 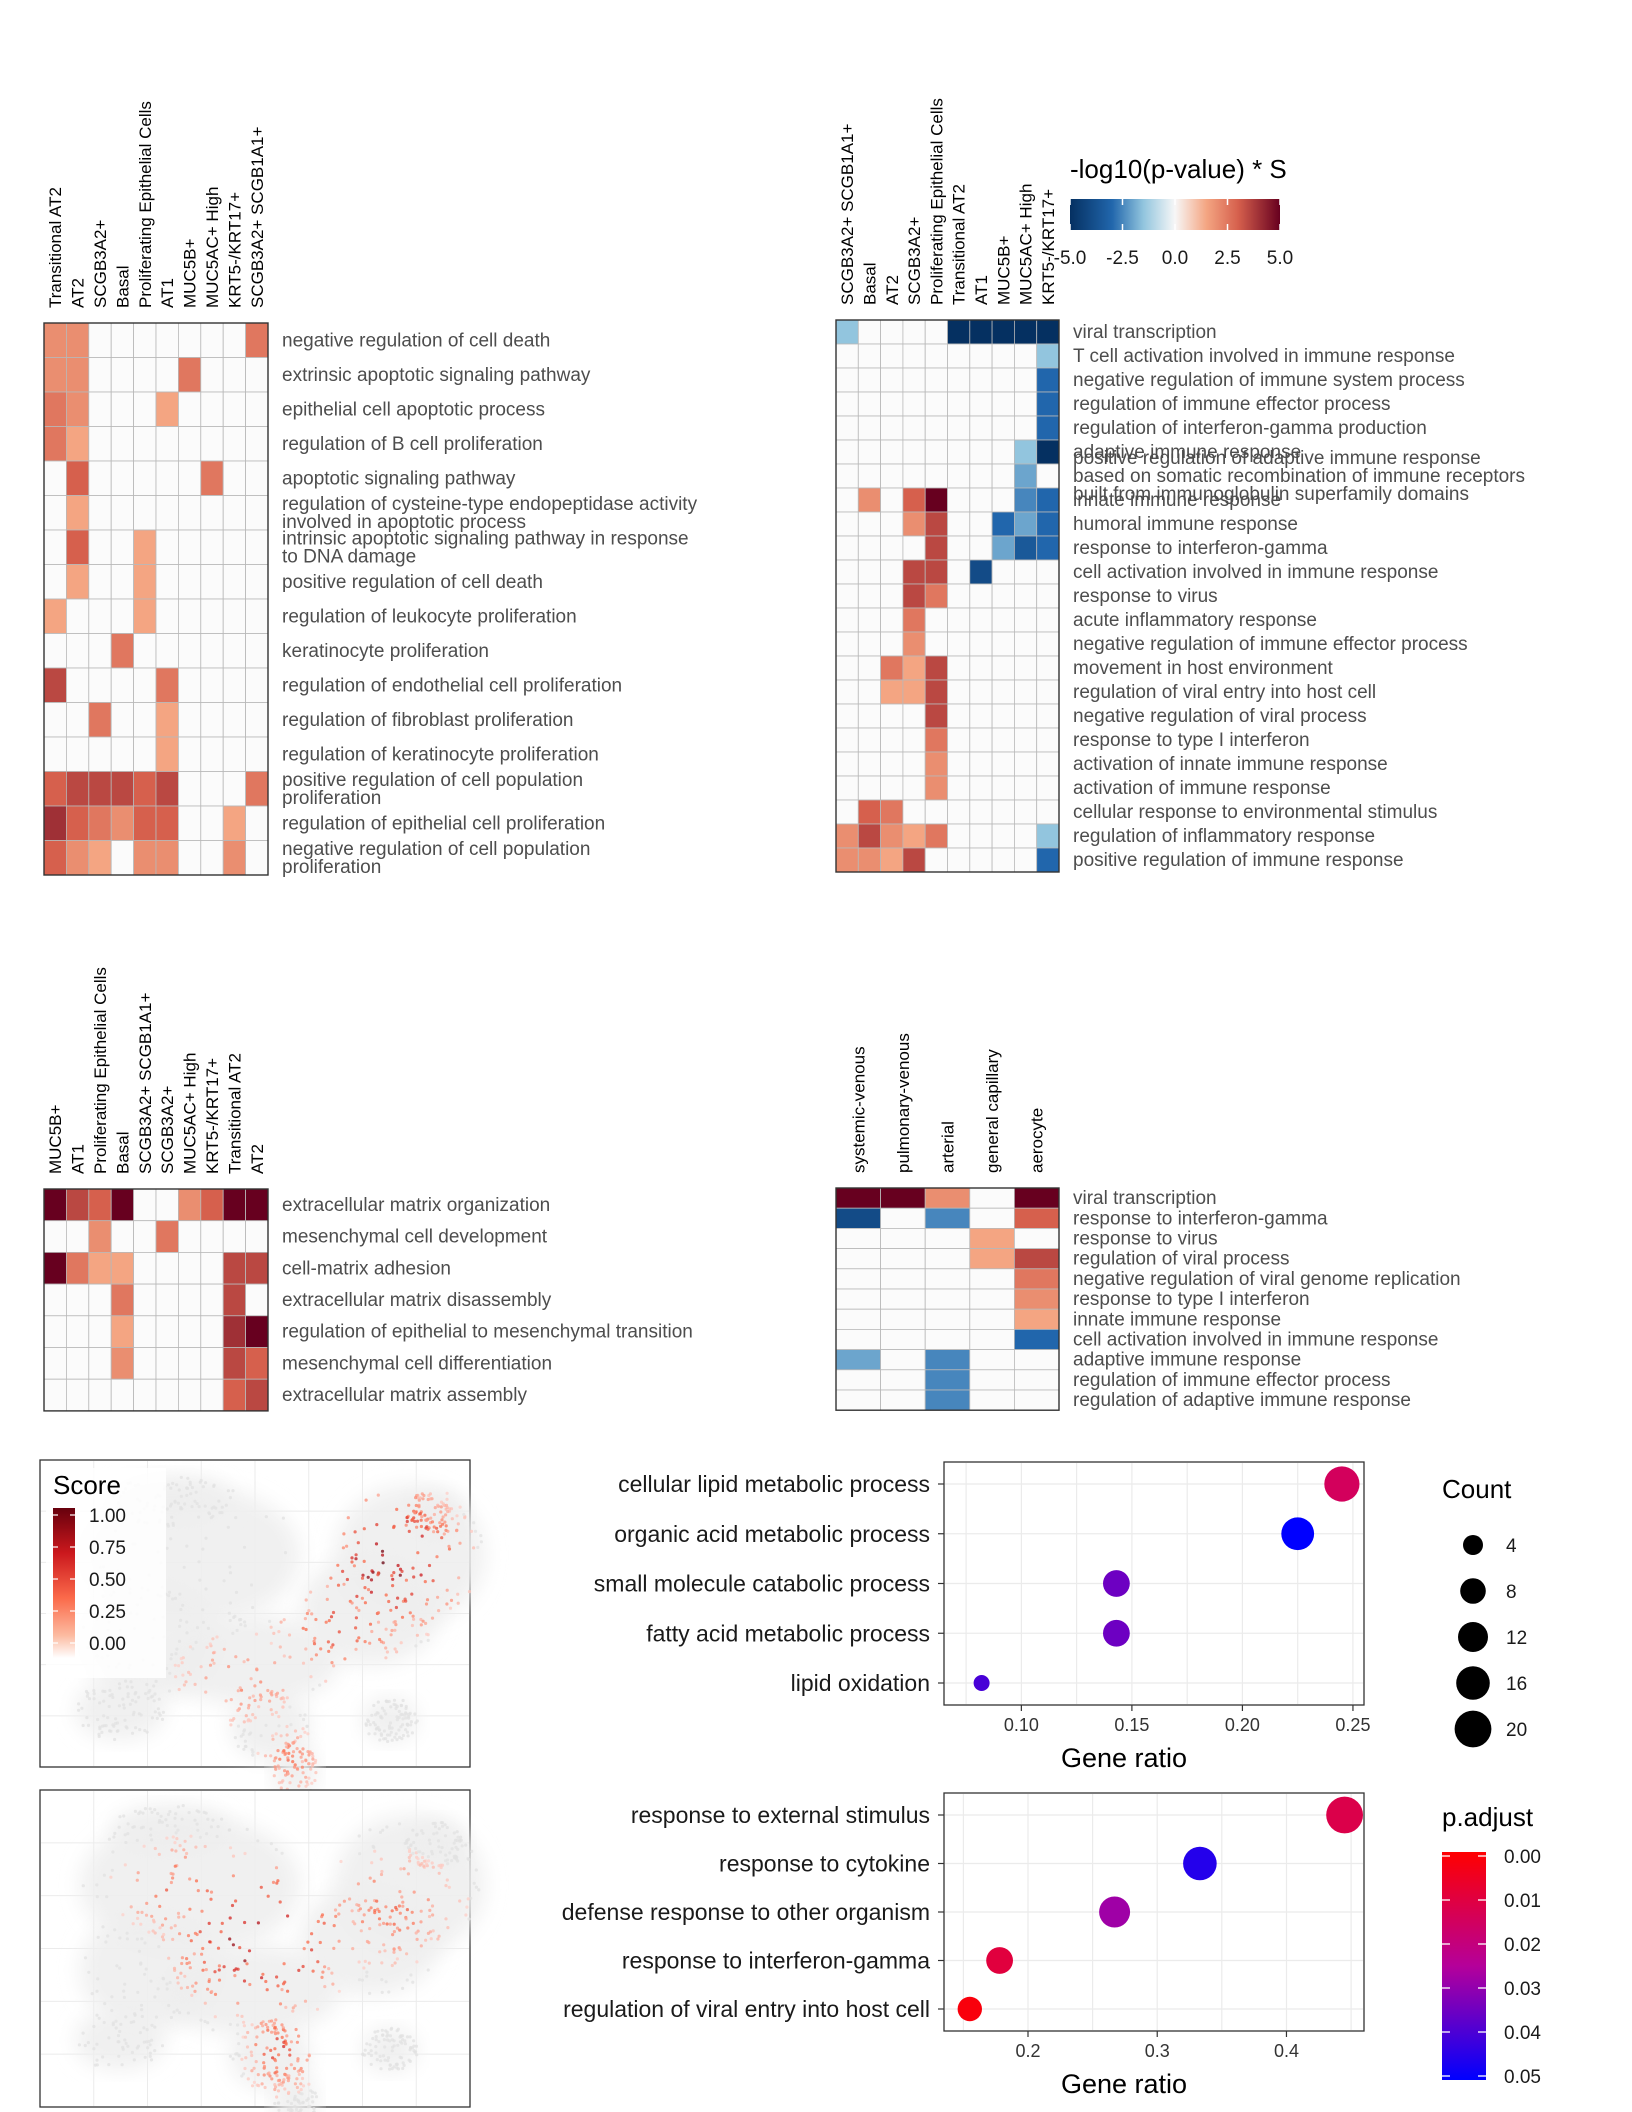 I want to click on dotplot-term-label: lipid oxidation, so click(x=860, y=1683).